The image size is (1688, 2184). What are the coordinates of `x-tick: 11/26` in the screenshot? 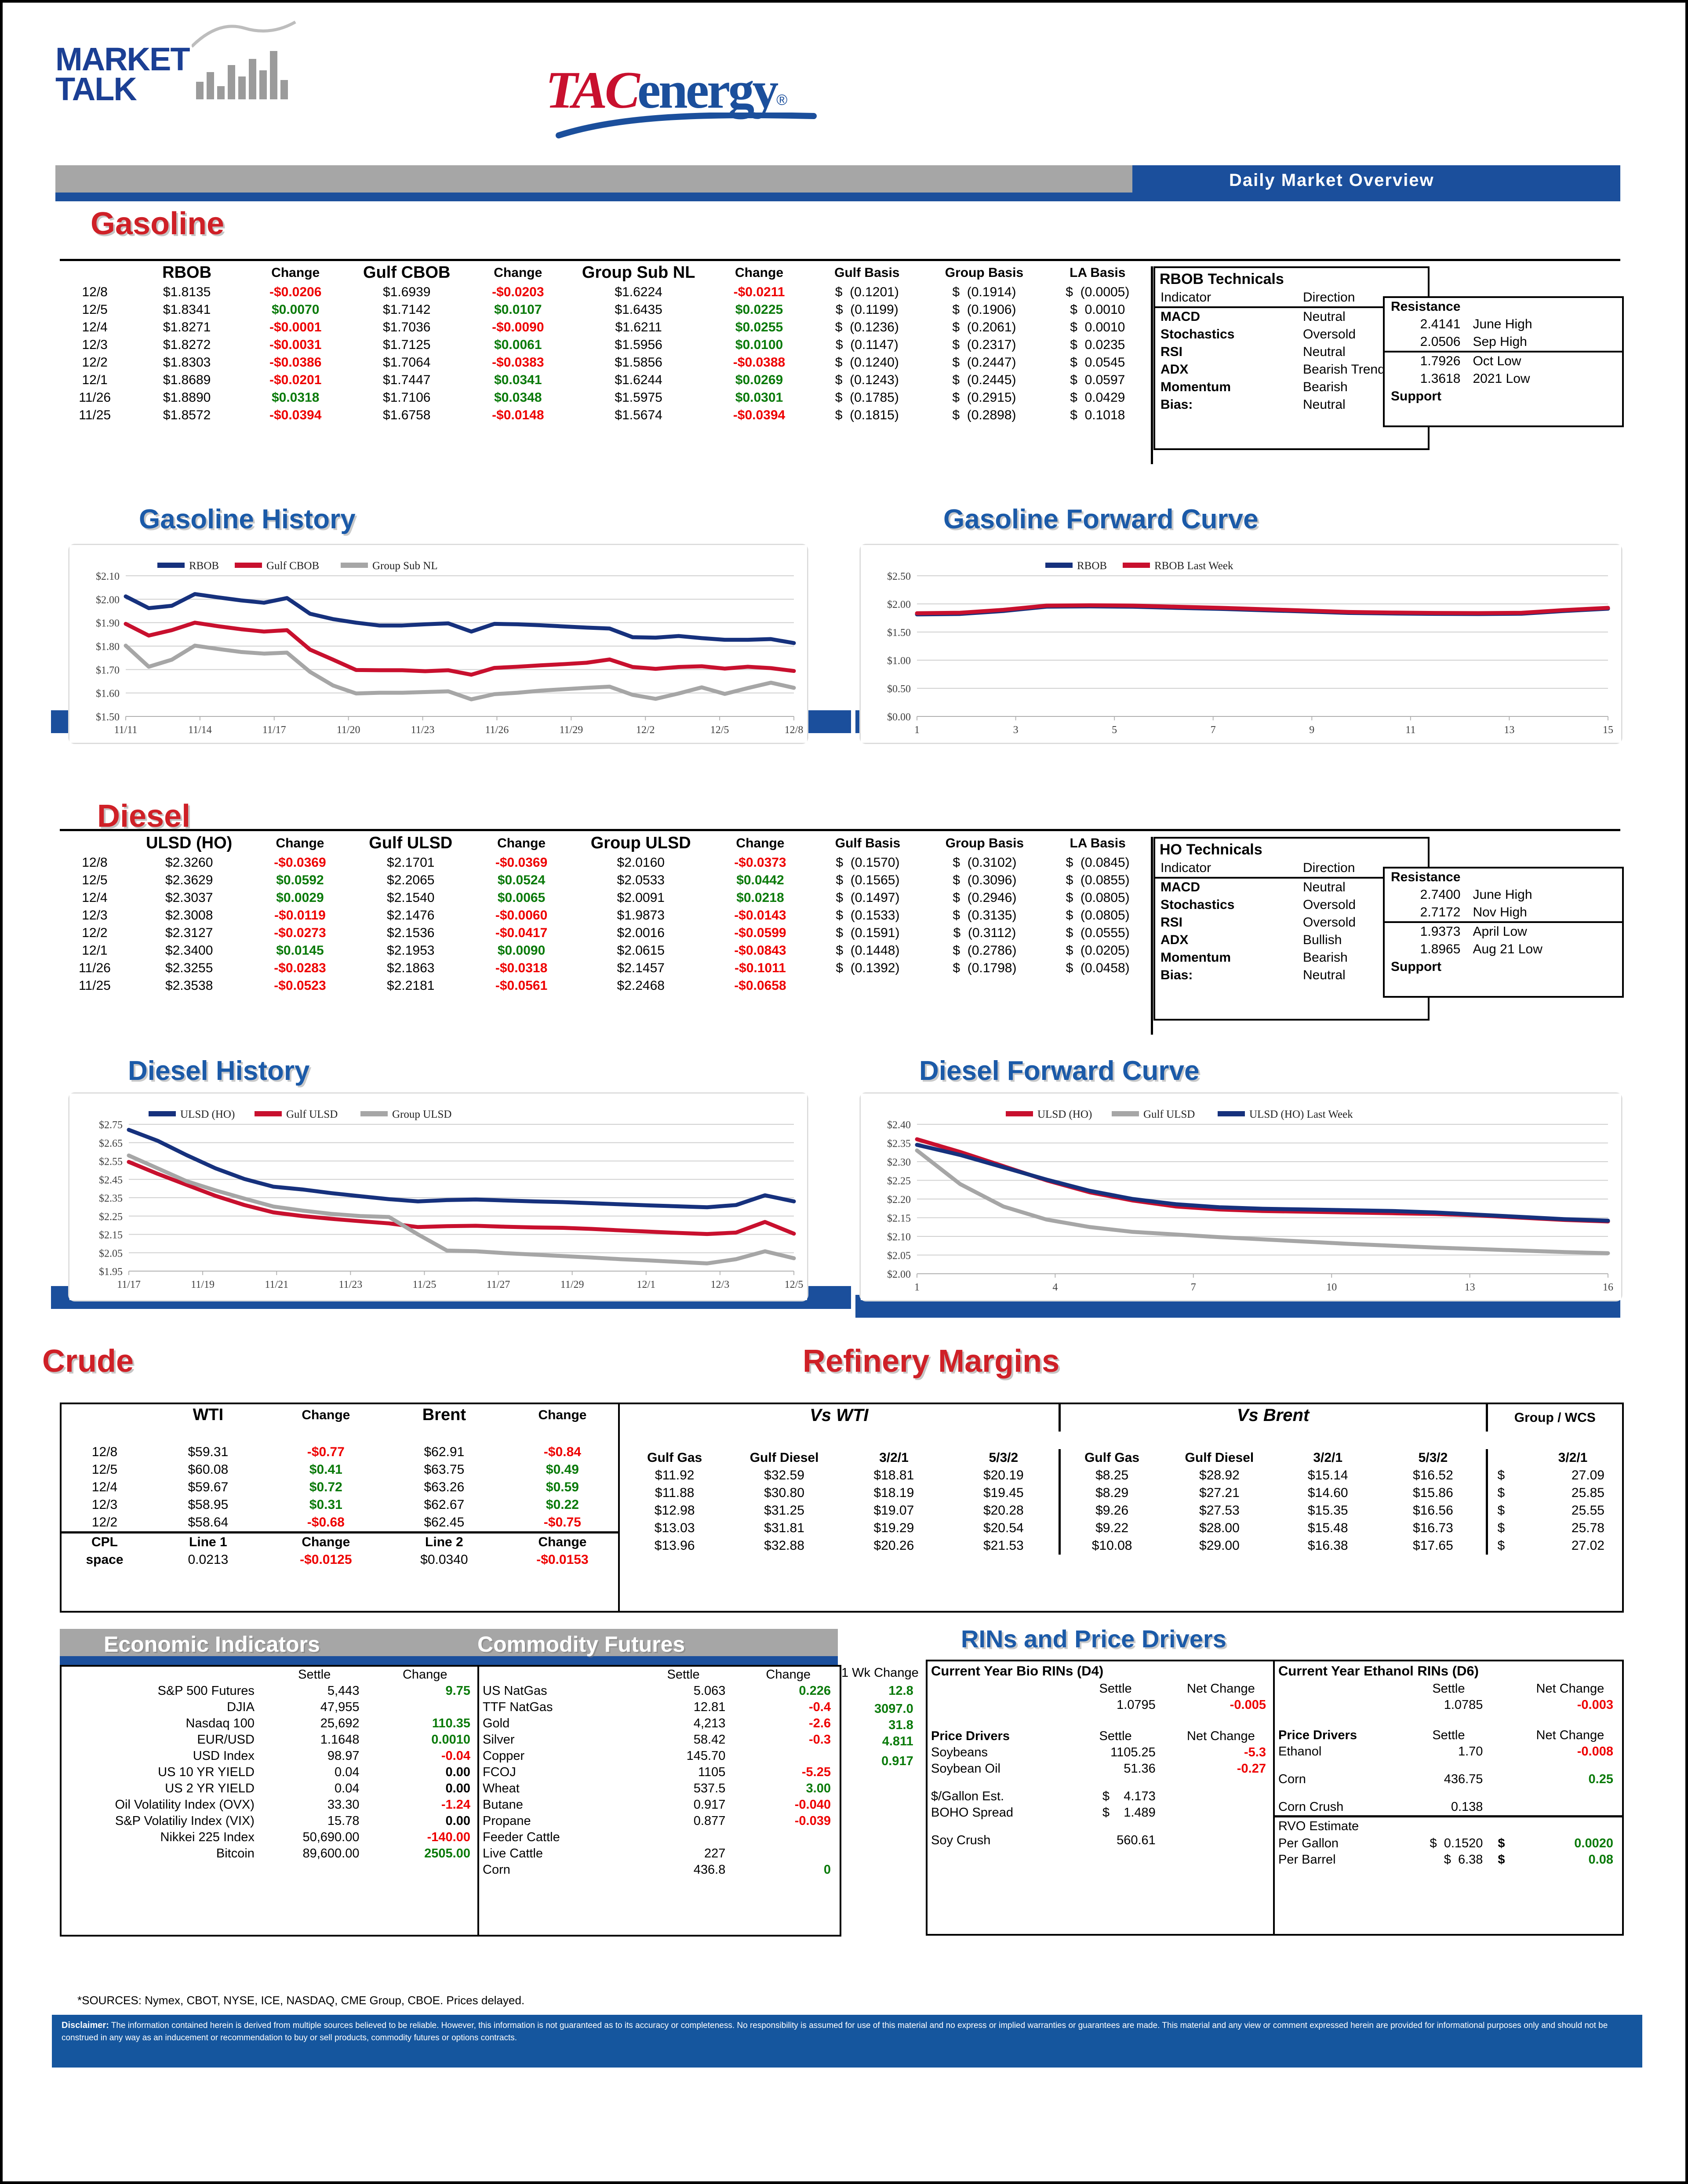 It's located at (497, 730).